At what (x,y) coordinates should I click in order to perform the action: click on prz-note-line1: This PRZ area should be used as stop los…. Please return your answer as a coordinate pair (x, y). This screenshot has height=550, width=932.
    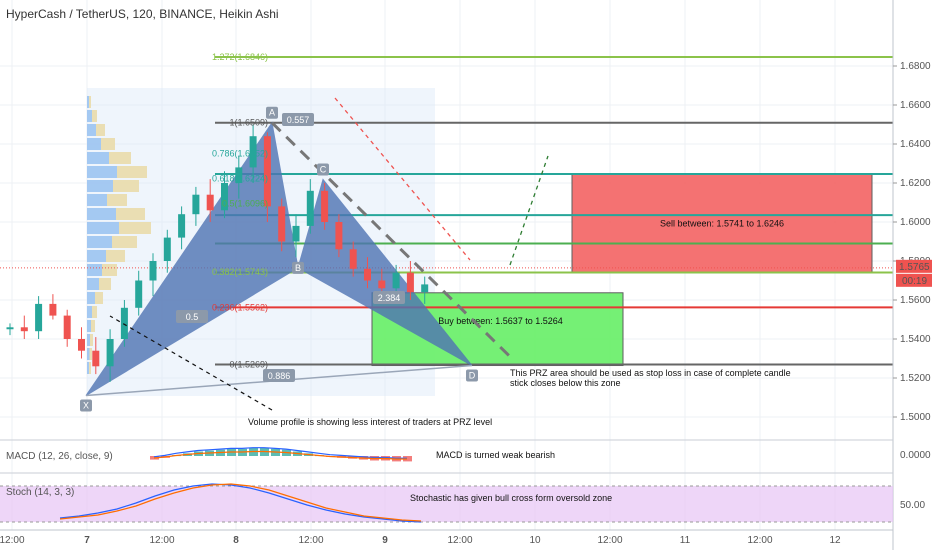
    Looking at the image, I should click on (650, 373).